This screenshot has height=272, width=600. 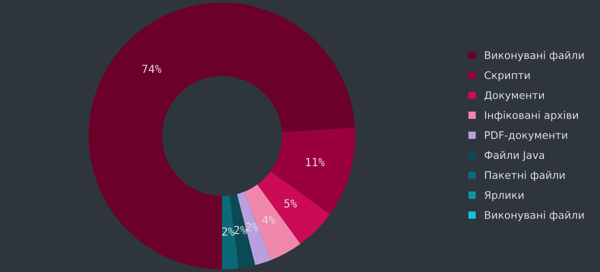 What do you see at coordinates (152, 68) in the screenshot?
I see `data-label: 74%` at bounding box center [152, 68].